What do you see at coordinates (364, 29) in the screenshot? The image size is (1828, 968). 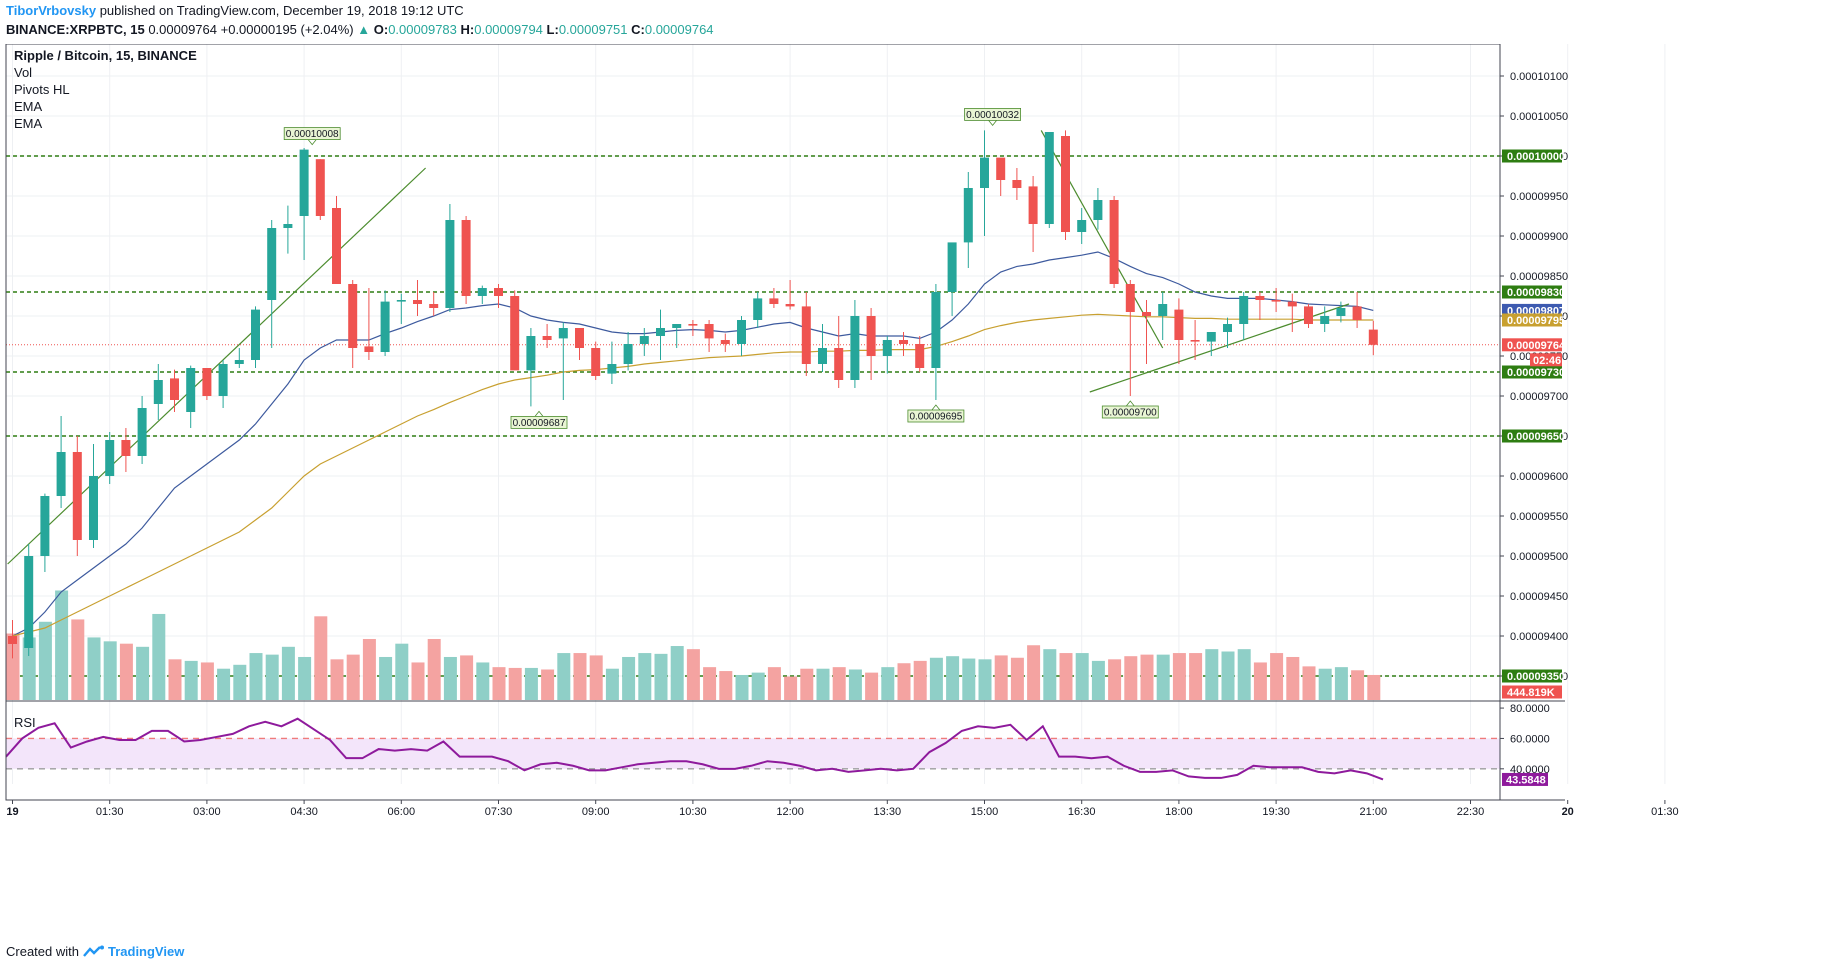 I see `up-arrow-icon: ▲` at bounding box center [364, 29].